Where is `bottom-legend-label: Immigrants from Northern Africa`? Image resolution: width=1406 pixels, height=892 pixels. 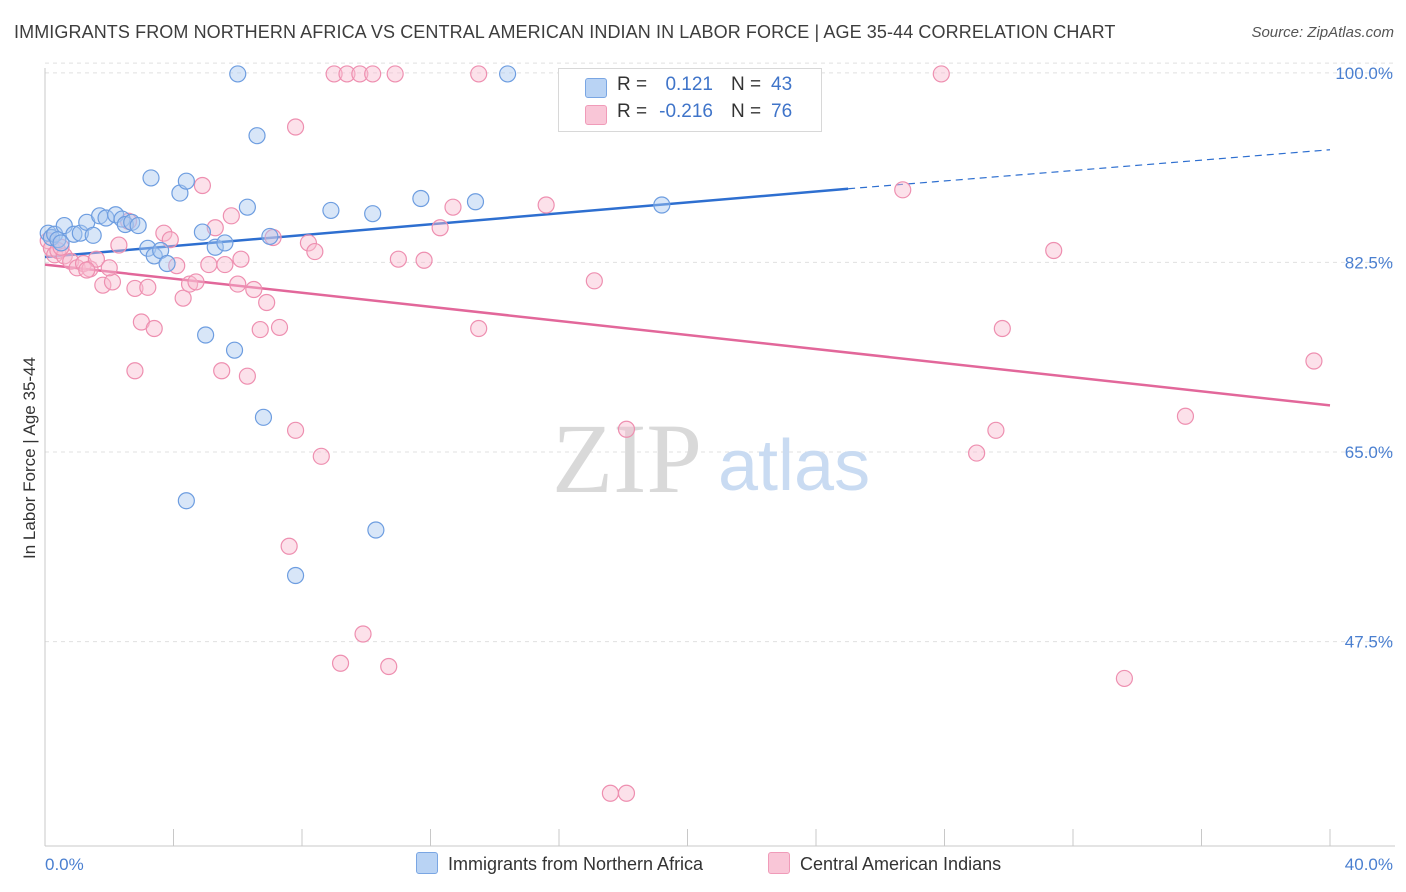
bottom-legend-label: Immigrants from Northern Africa is located at coordinates (576, 864).